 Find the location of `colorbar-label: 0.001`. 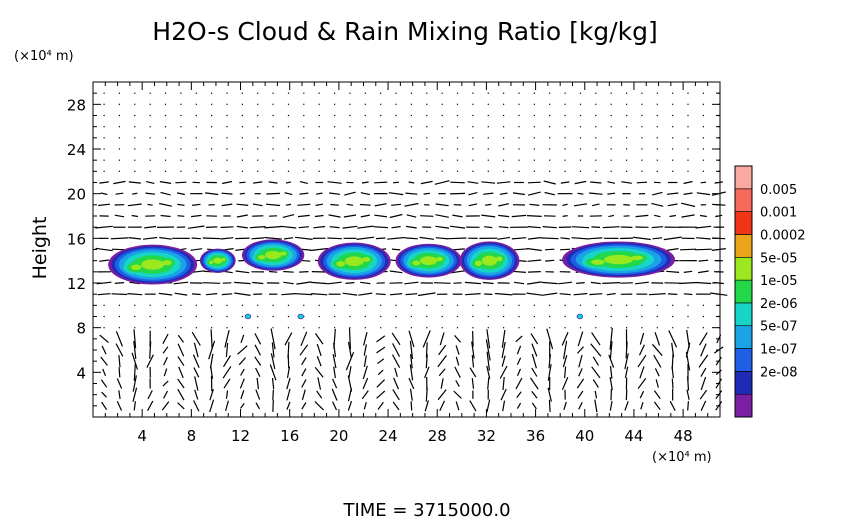

colorbar-label: 0.001 is located at coordinates (778, 213).